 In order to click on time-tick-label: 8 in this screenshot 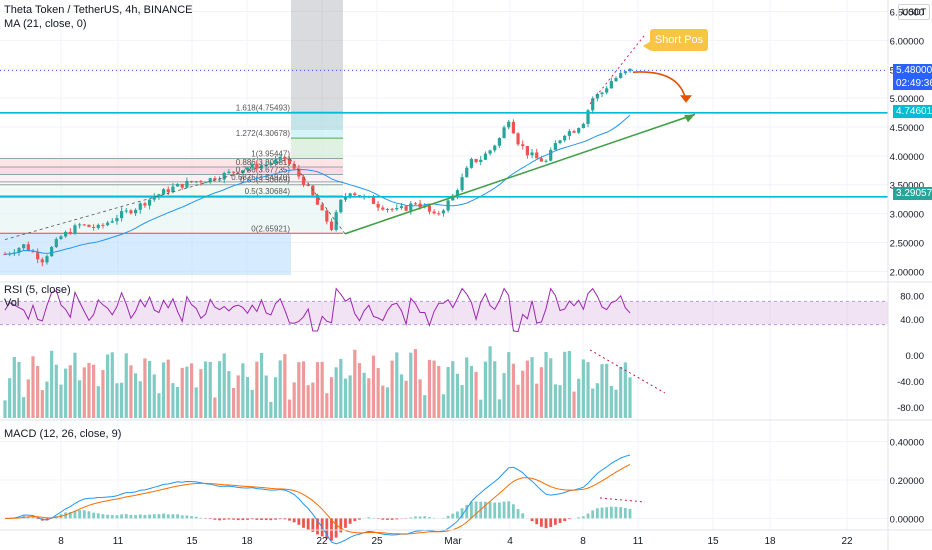, I will do `click(61, 541)`.